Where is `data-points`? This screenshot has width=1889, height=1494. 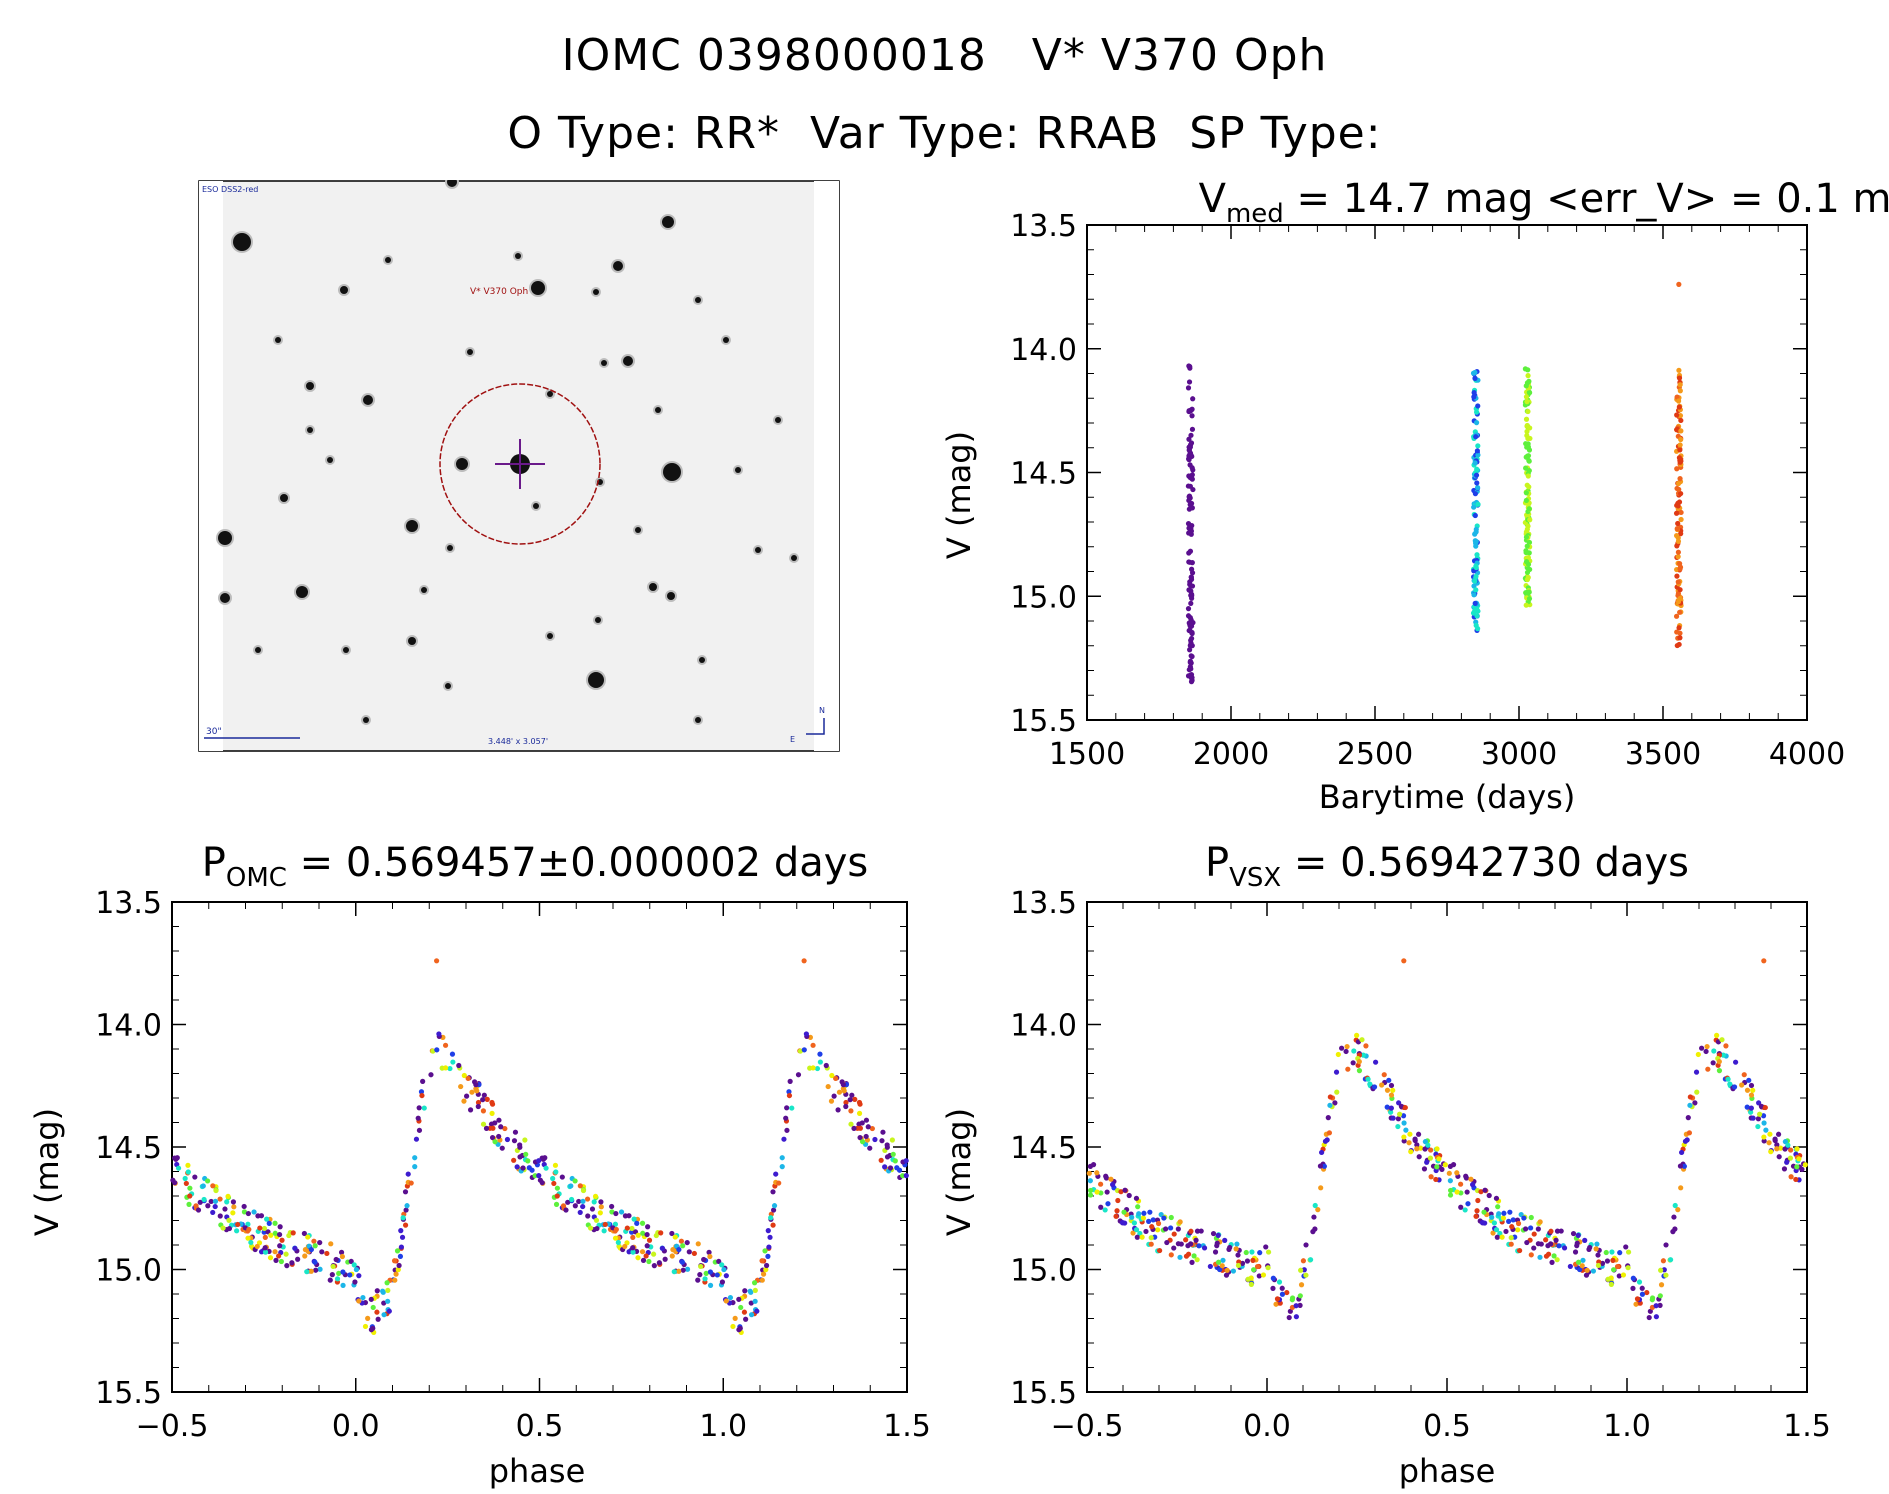 data-points is located at coordinates (539, 1146).